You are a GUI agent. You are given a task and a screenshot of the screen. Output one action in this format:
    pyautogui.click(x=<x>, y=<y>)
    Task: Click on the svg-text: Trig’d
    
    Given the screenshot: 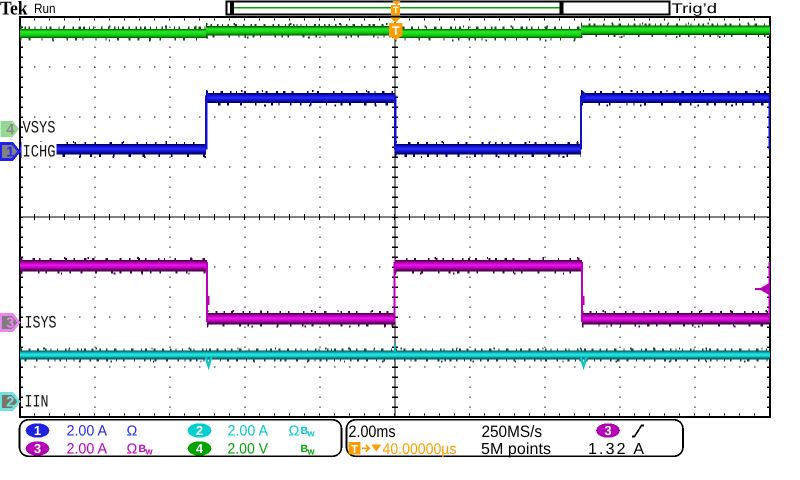 What is the action you would take?
    pyautogui.click(x=695, y=8)
    